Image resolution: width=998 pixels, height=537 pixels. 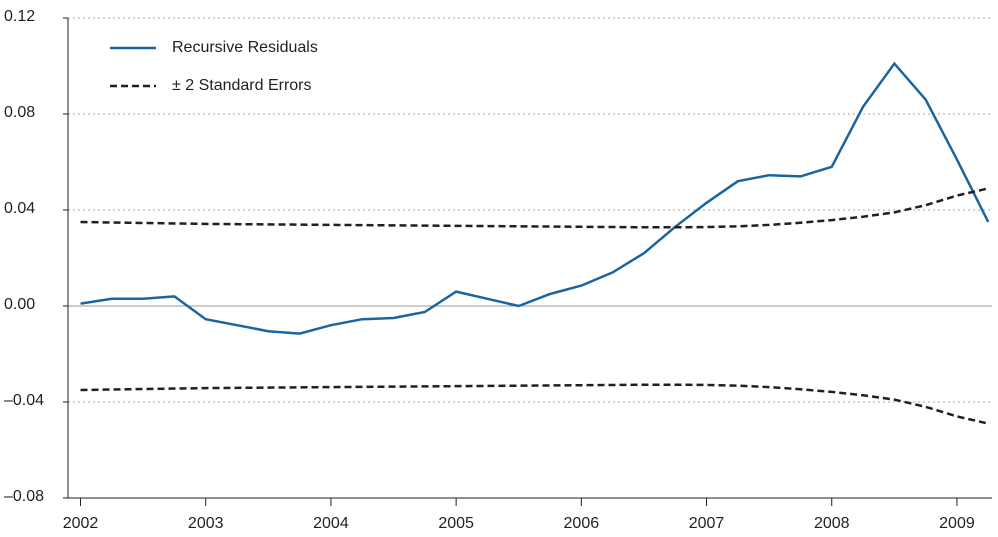 I want to click on y-tick-label: 0.08, so click(x=19, y=112).